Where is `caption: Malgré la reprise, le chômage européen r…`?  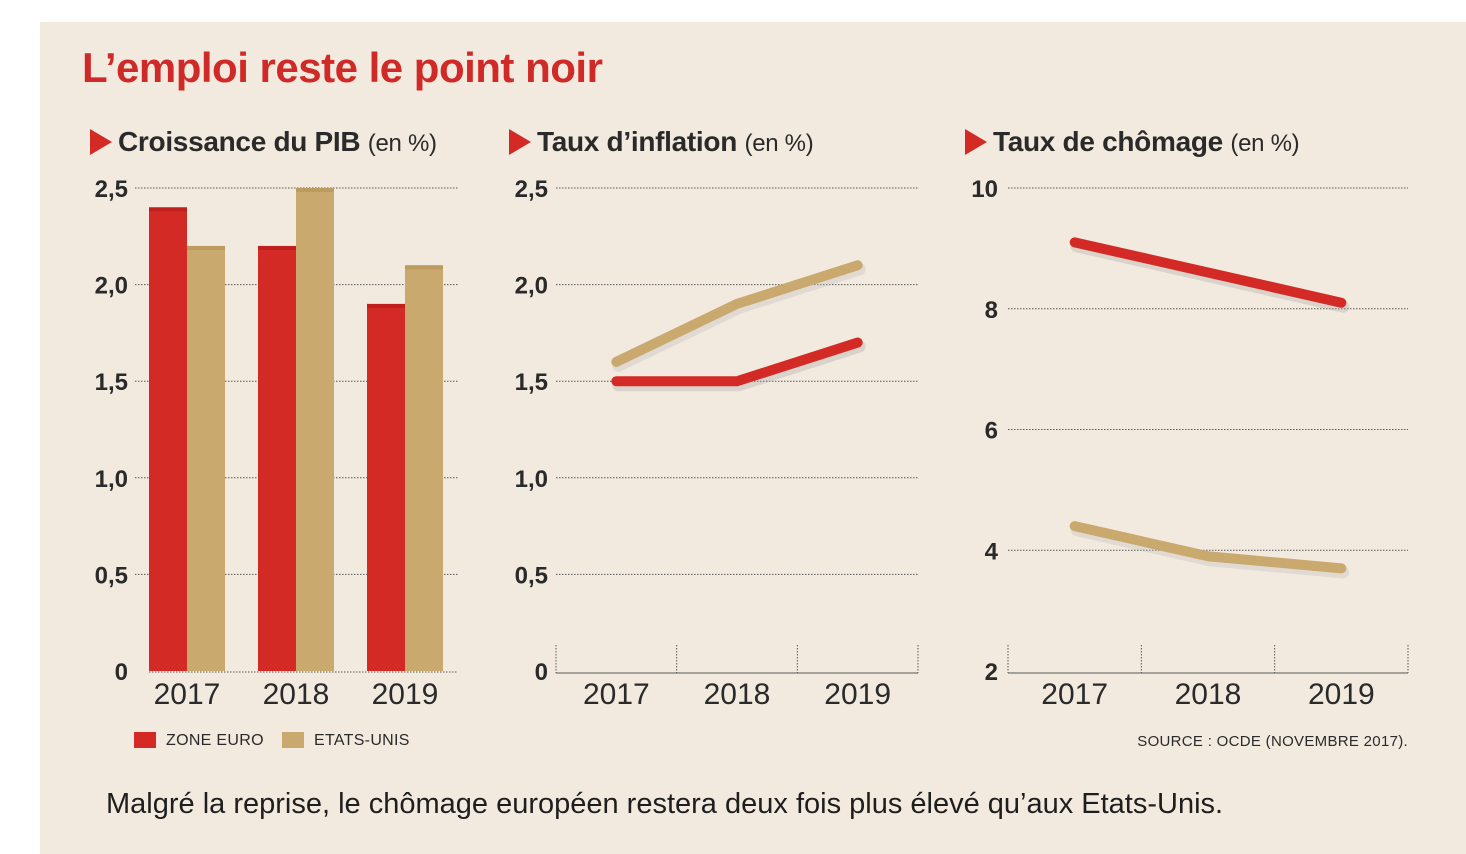
caption: Malgré la reprise, le chômage européen r… is located at coordinates (665, 804).